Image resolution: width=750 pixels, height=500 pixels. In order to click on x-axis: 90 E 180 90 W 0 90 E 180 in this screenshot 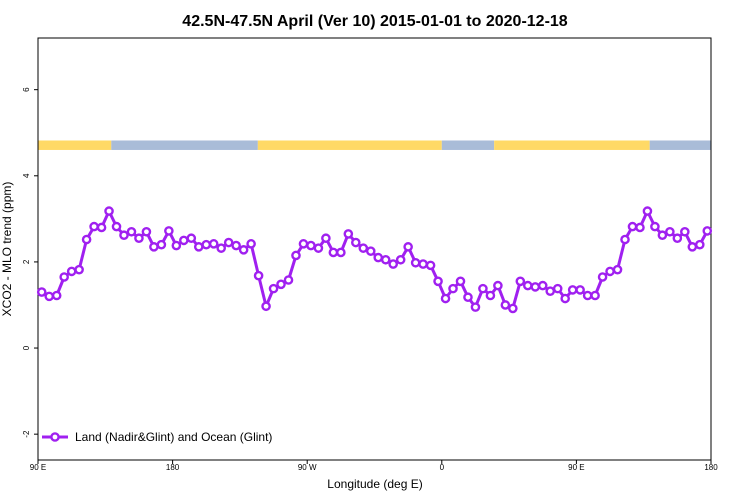, I will do `click(374, 466)`.